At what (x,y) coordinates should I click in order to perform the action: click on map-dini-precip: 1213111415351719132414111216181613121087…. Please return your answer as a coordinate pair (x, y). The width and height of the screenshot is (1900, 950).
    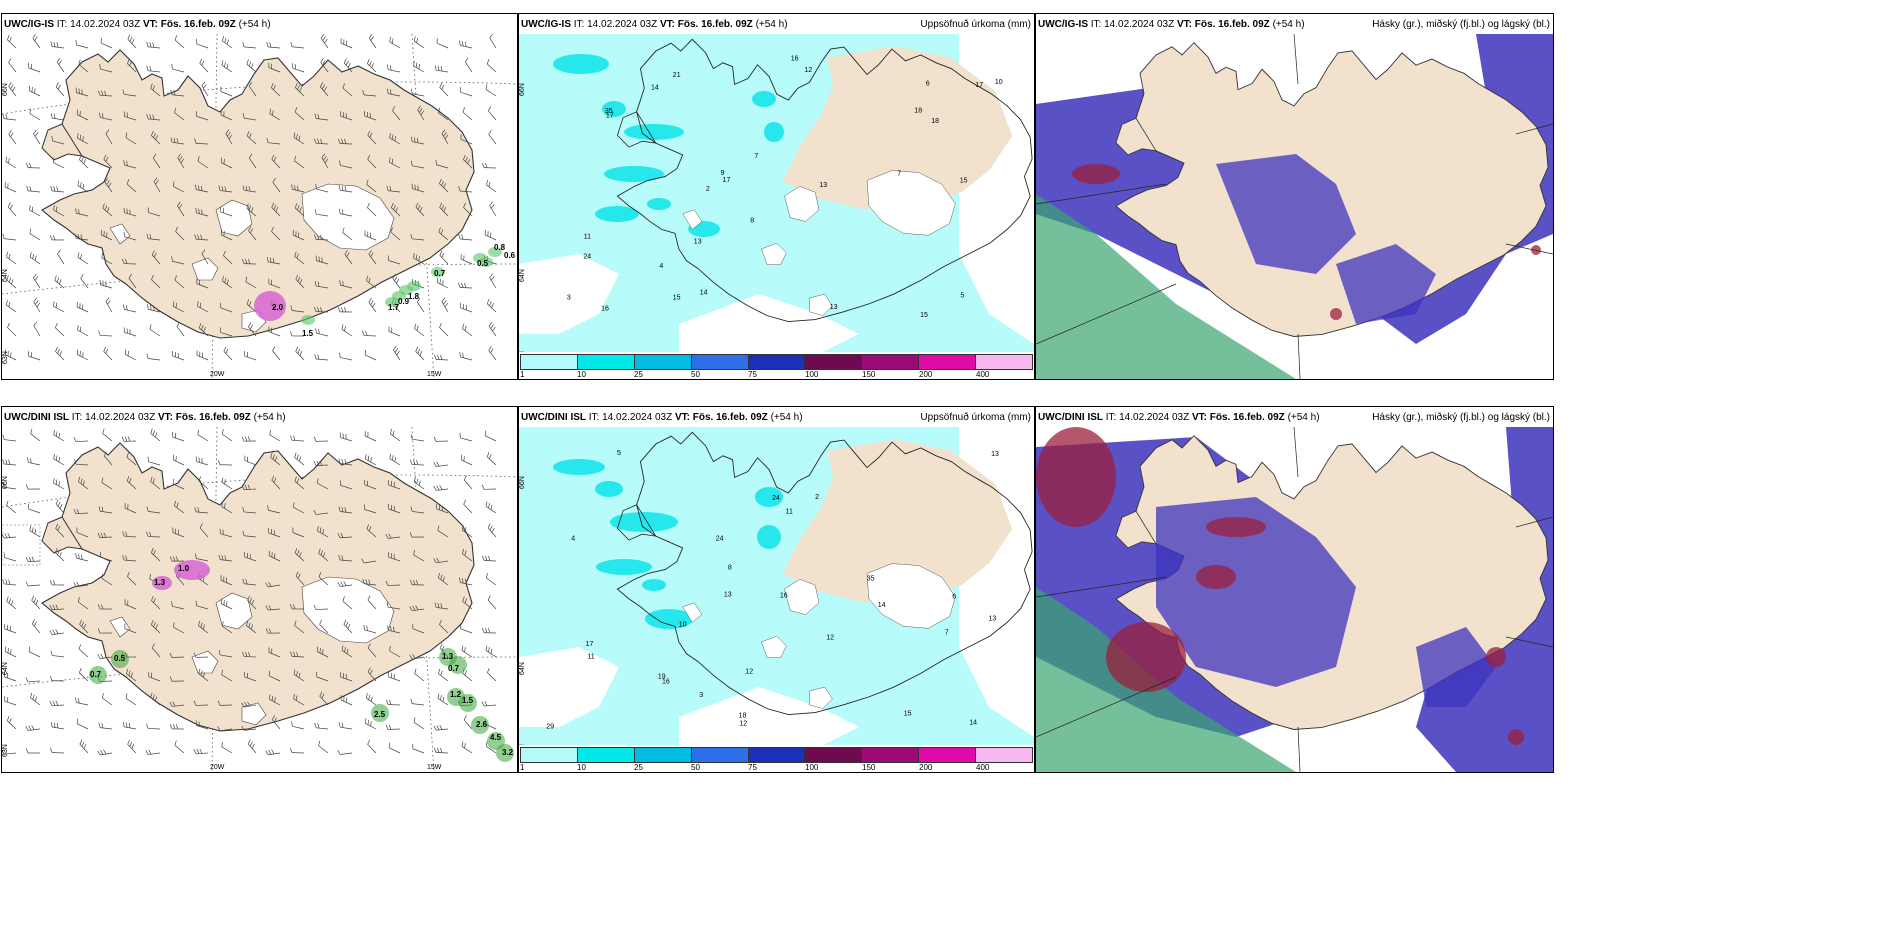
    Looking at the image, I should click on (776, 598).